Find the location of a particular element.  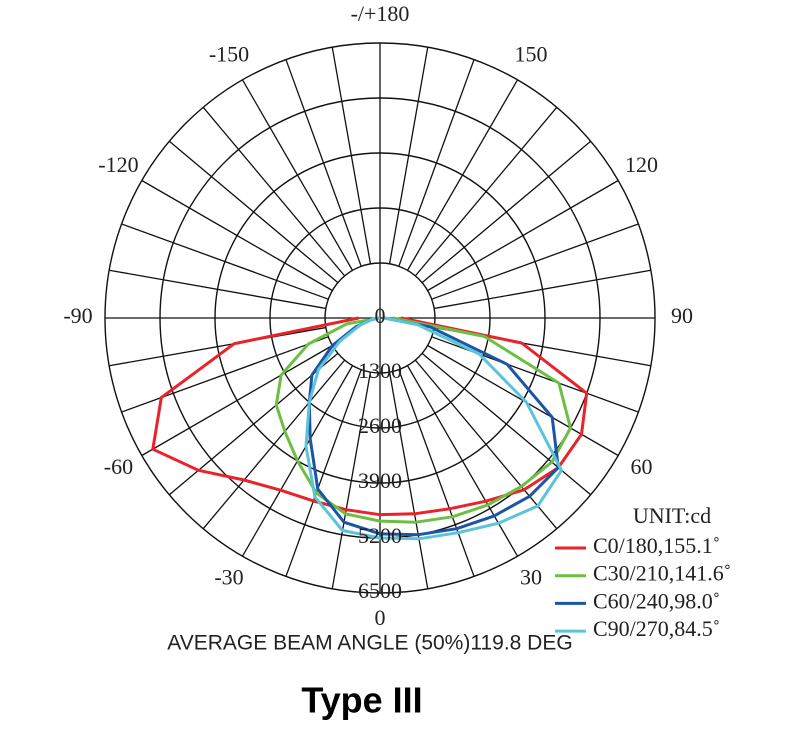

theta-tick-label: 120 is located at coordinates (641, 164).